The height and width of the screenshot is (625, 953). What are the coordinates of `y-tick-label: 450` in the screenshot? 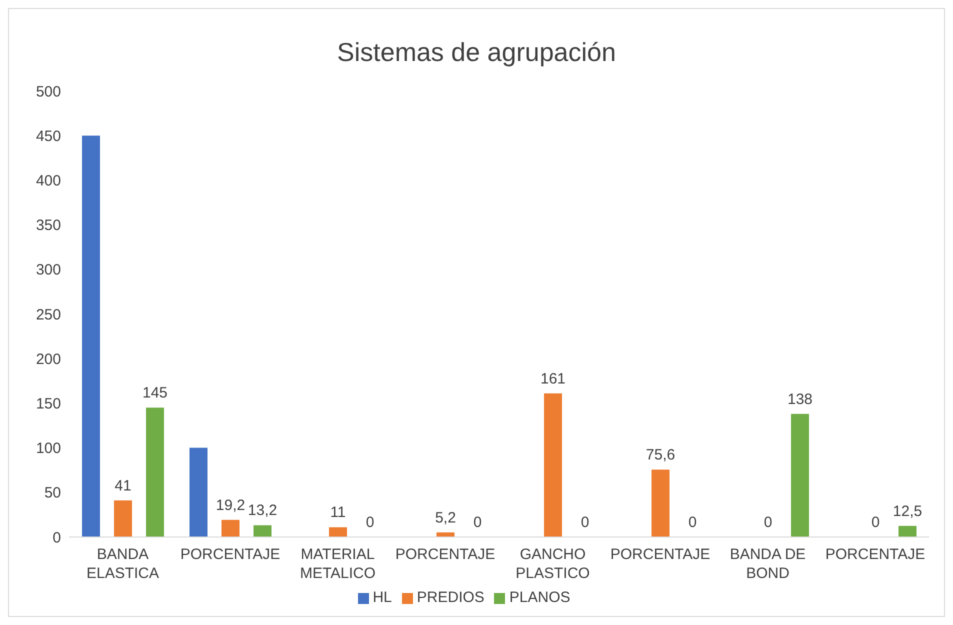 It's located at (48, 136).